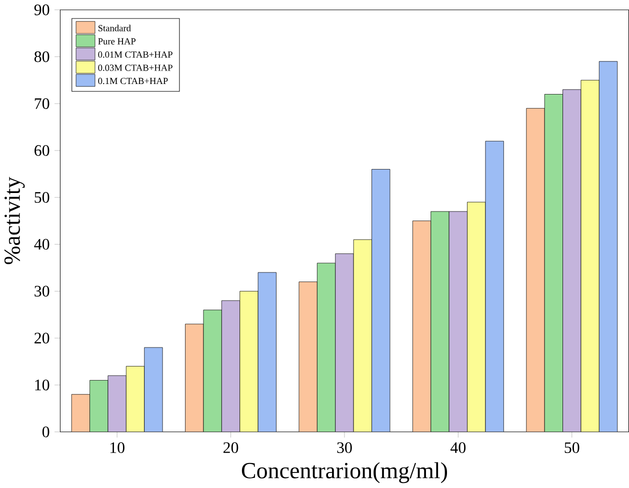 The height and width of the screenshot is (488, 629). What do you see at coordinates (42, 57) in the screenshot?
I see `y-tick-label: 80` at bounding box center [42, 57].